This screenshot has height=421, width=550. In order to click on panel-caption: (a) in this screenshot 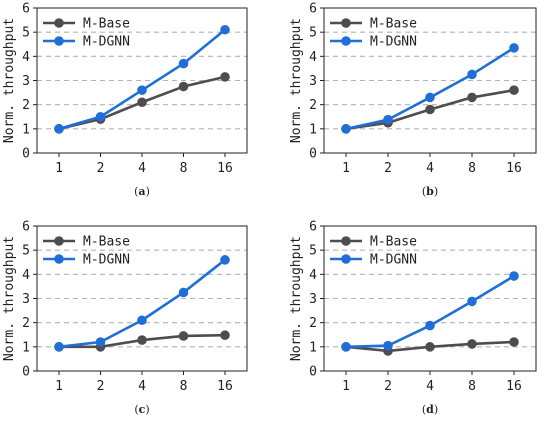, I will do `click(142, 191)`.